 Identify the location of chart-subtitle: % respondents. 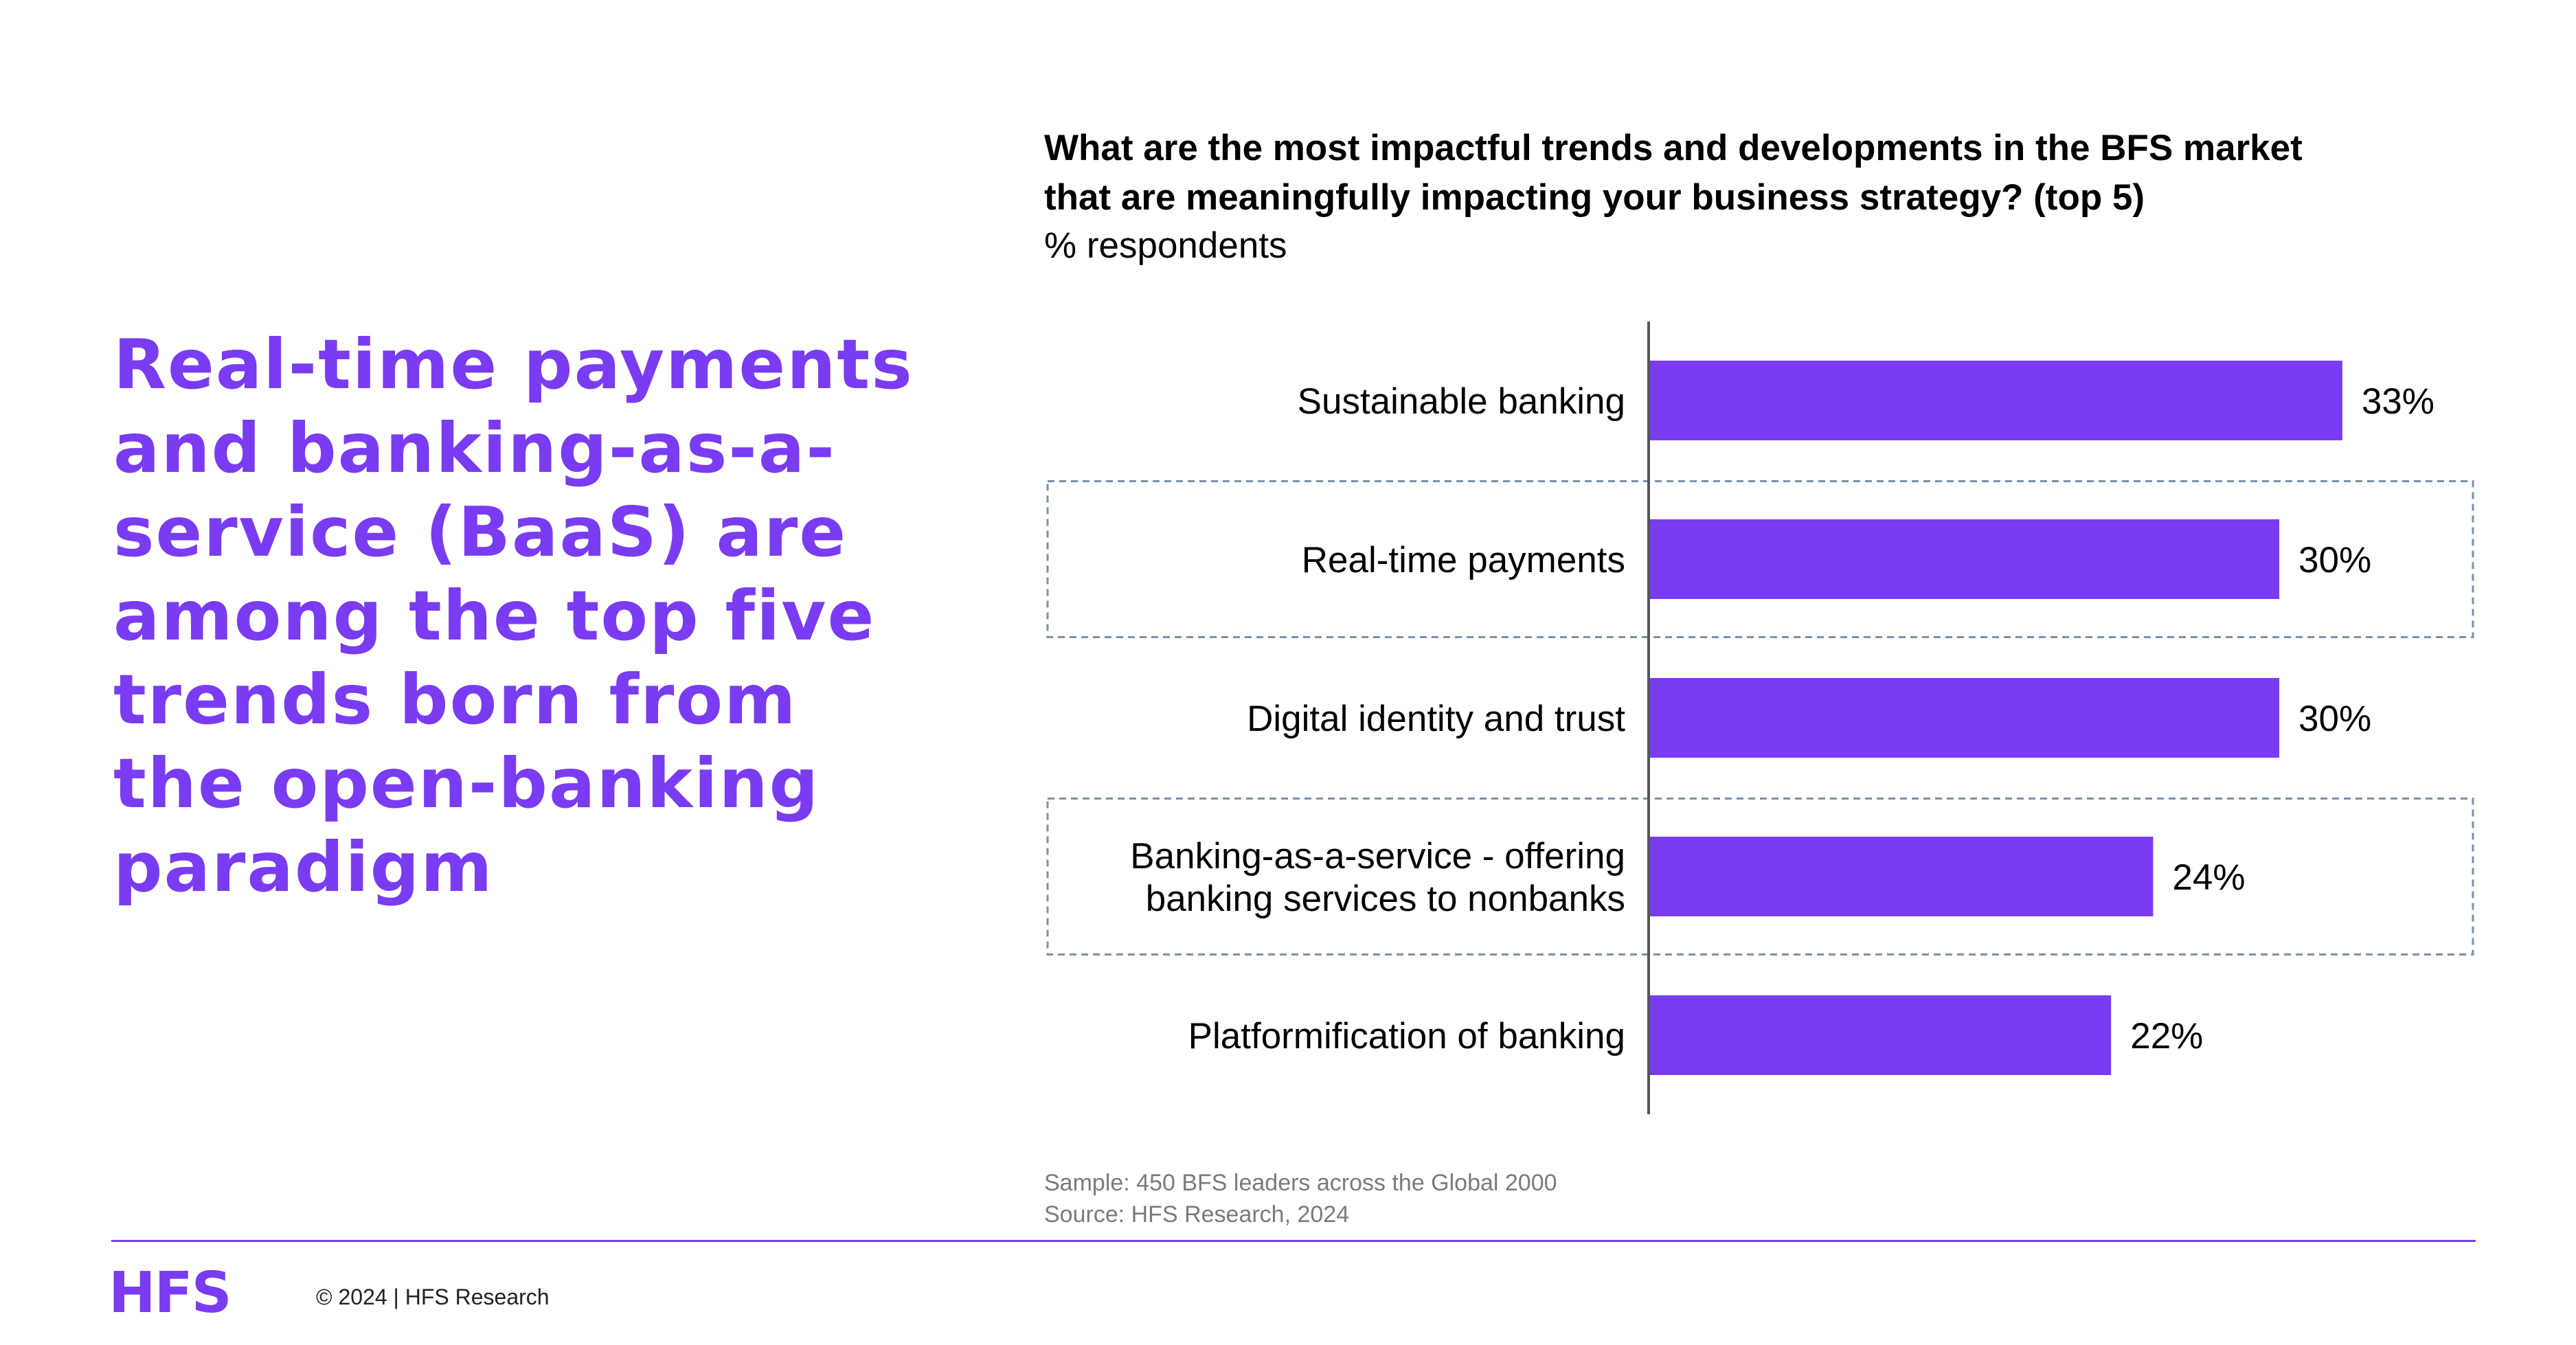
(1165, 245).